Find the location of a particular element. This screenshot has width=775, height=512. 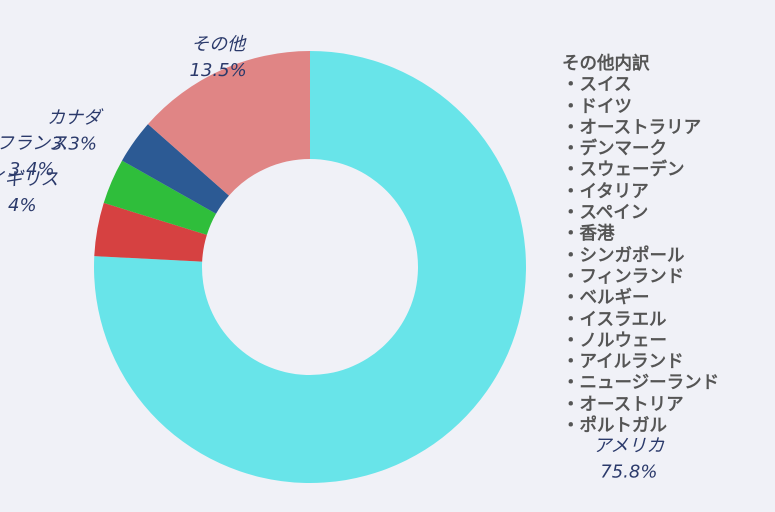

slice-category-label: イギリス is located at coordinates (29, 179).